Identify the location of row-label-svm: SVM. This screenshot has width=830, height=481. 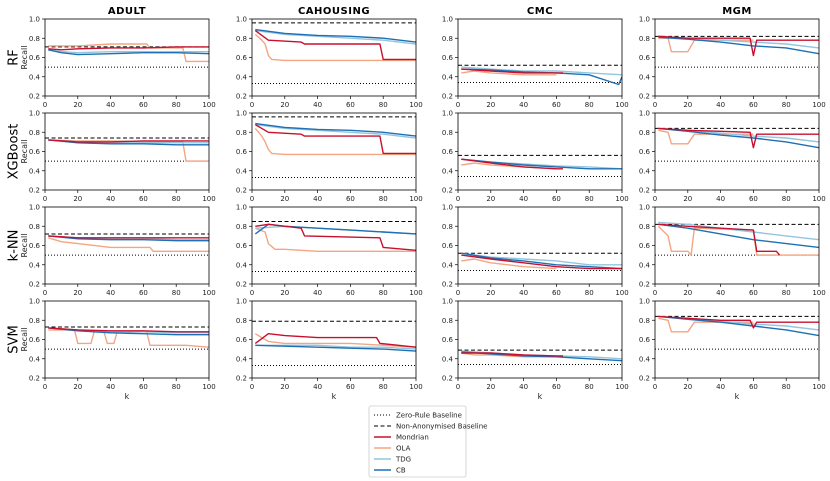
(14, 339).